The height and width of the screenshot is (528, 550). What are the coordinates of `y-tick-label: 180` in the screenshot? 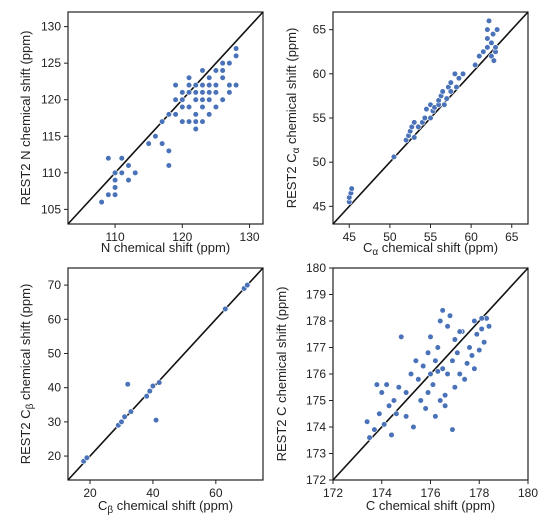 It's located at (316, 268).